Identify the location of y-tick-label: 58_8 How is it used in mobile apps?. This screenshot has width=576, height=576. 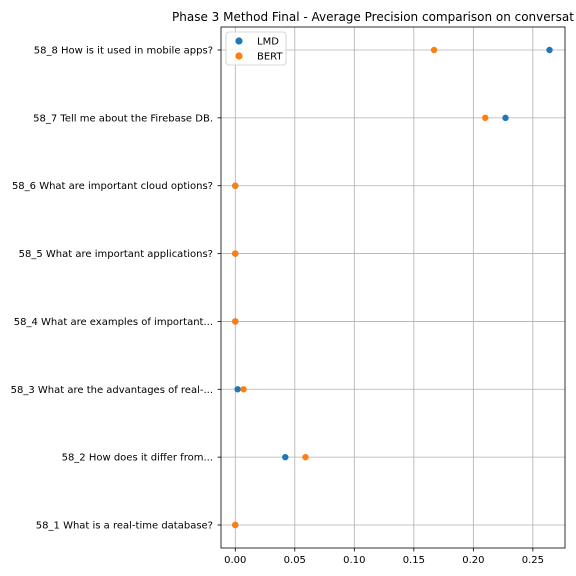
(123, 51).